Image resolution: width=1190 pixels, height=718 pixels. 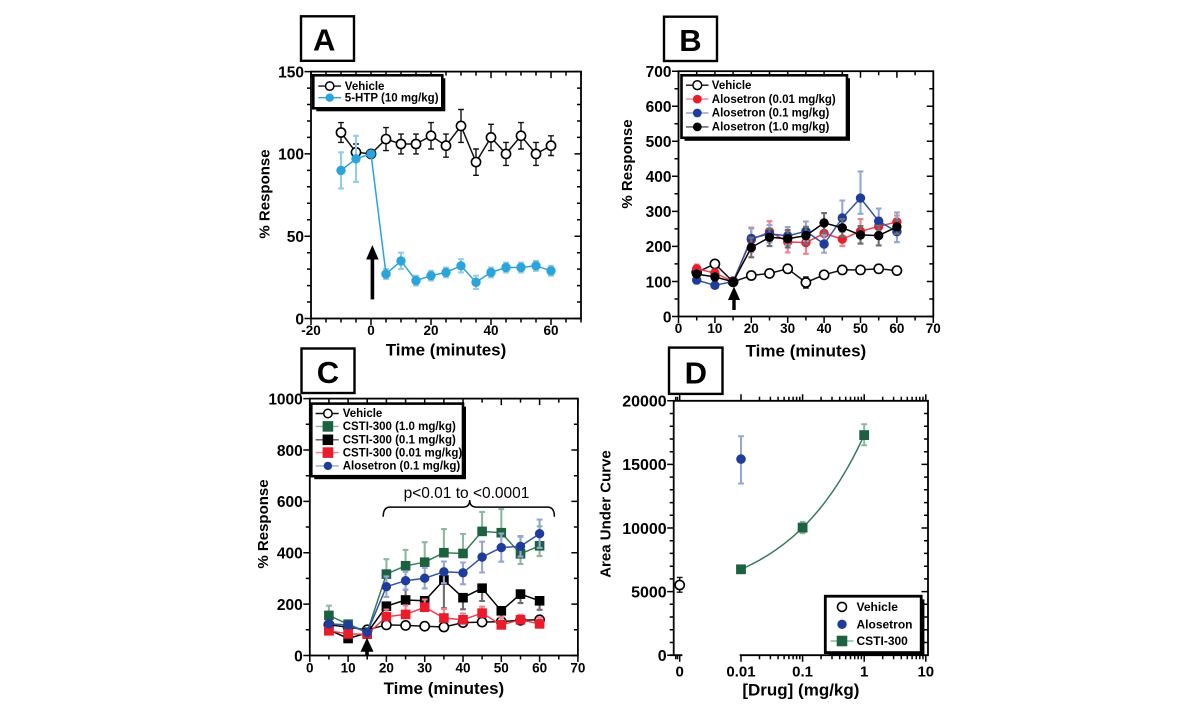 What do you see at coordinates (659, 72) in the screenshot?
I see `svg-text: 700` at bounding box center [659, 72].